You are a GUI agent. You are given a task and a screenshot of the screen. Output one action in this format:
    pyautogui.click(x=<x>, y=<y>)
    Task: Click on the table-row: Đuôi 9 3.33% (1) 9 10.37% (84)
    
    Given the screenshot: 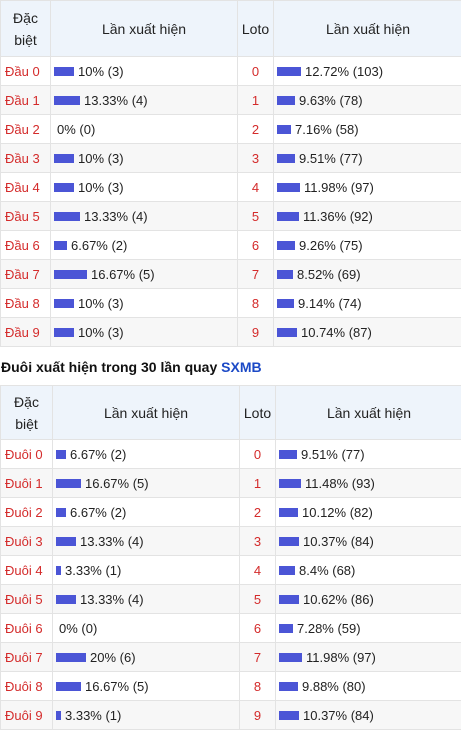 What is the action you would take?
    pyautogui.click(x=230, y=715)
    